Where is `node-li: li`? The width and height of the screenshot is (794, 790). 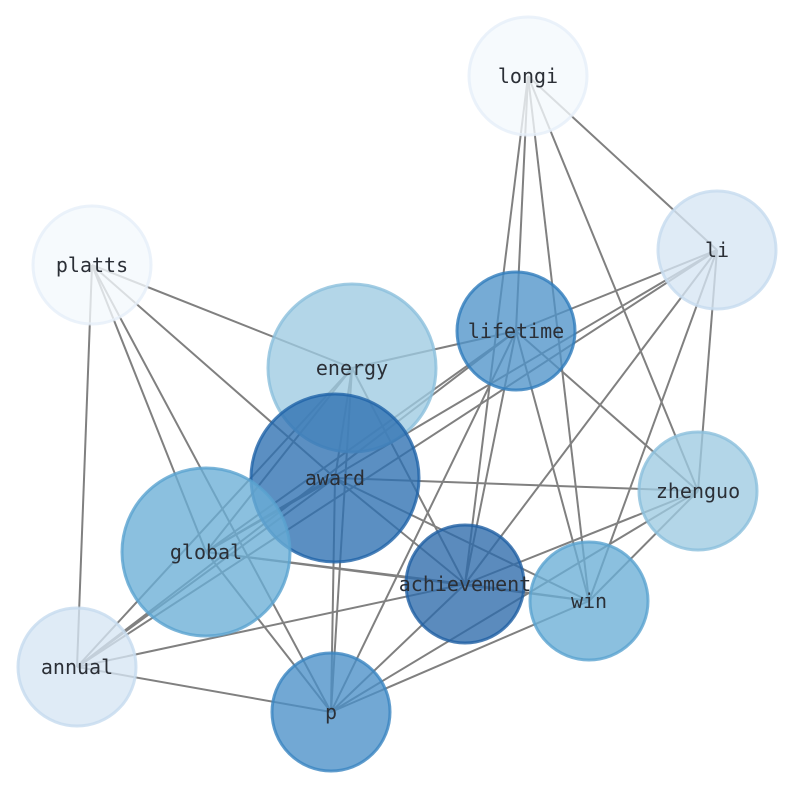 node-li: li is located at coordinates (717, 250).